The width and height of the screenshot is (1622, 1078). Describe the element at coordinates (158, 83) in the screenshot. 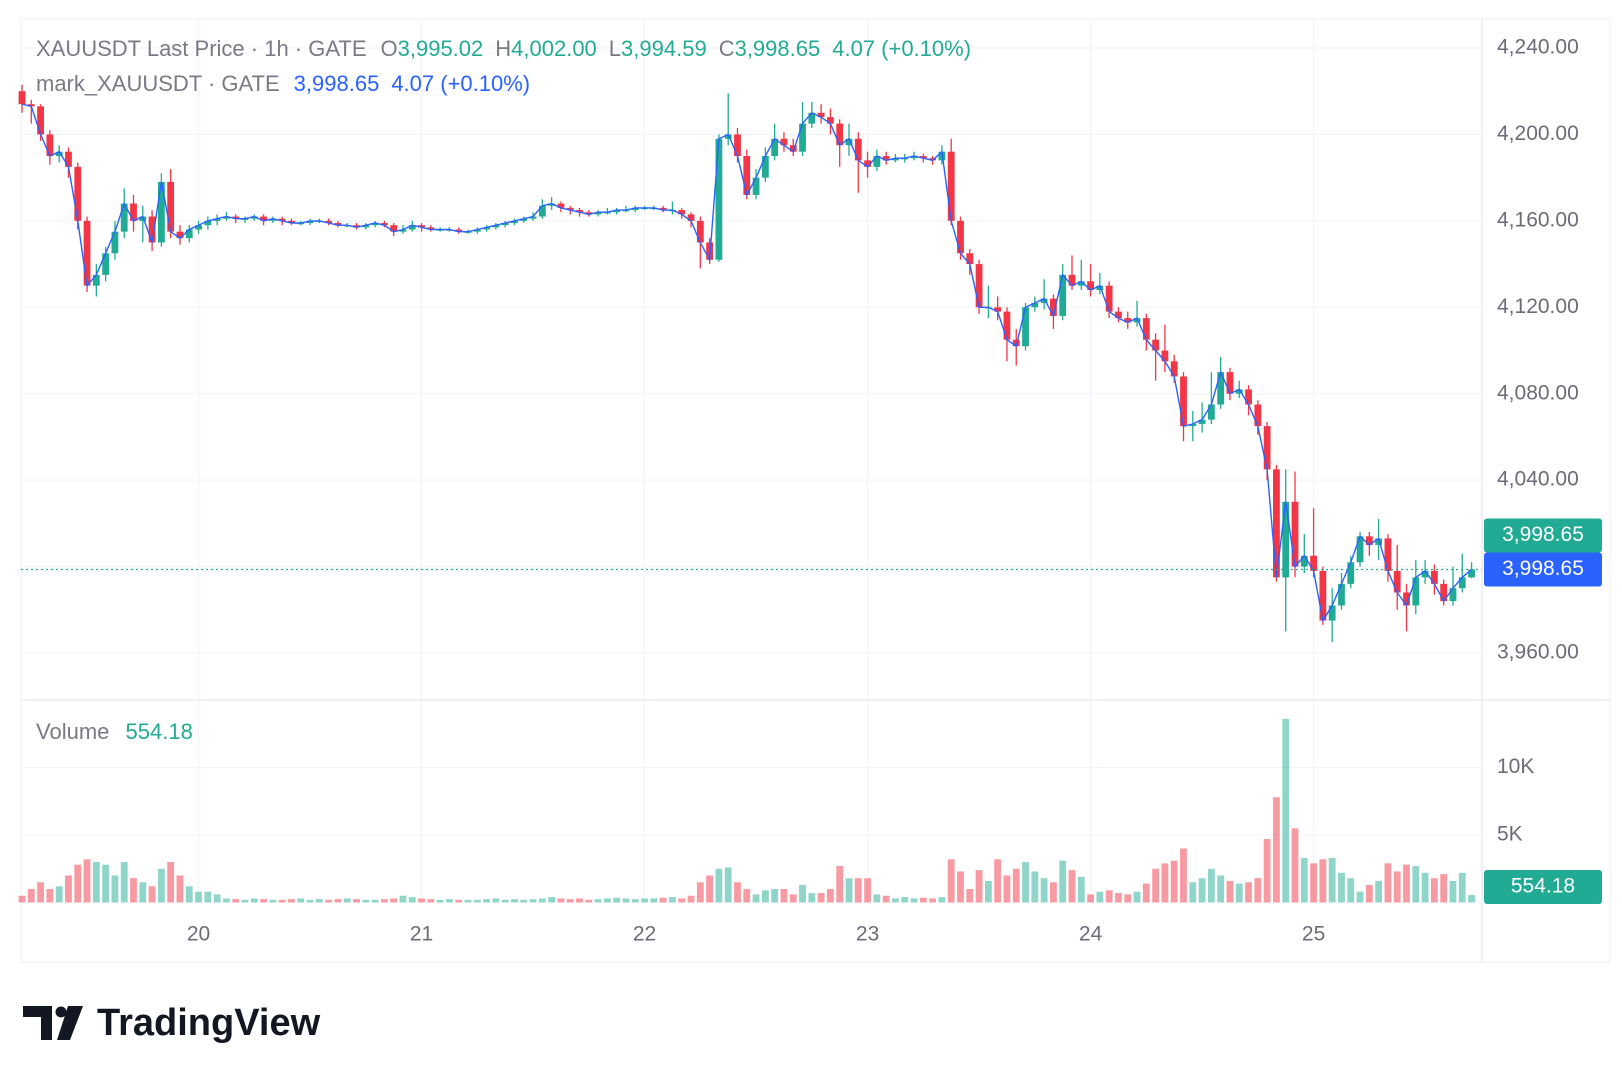

I see `mark-title: mark_XAUUSDT · GATE` at that location.